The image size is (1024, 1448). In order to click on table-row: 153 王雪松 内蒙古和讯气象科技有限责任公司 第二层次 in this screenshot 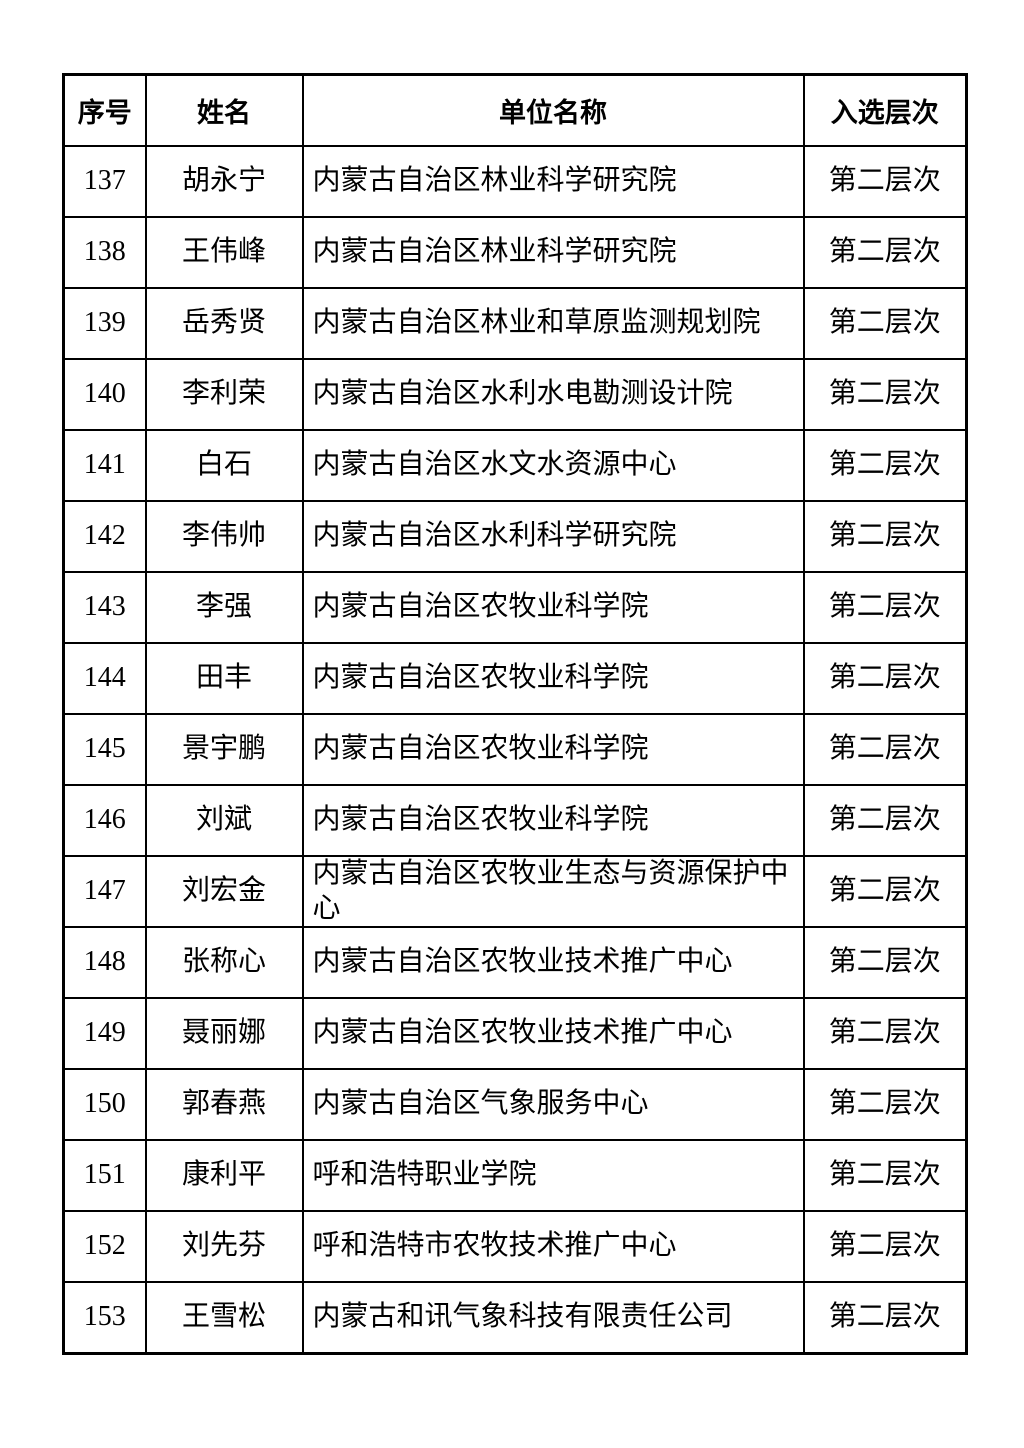, I will do `click(515, 1318)`.